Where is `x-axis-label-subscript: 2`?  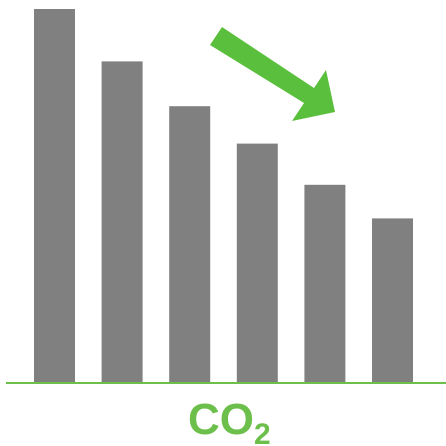
x-axis-label-subscript: 2 is located at coordinates (262, 432).